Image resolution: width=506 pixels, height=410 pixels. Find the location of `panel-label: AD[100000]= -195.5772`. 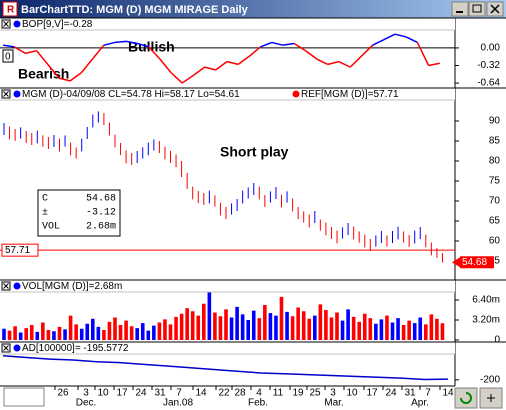

panel-label: AD[100000]= -195.5772 is located at coordinates (75, 348).